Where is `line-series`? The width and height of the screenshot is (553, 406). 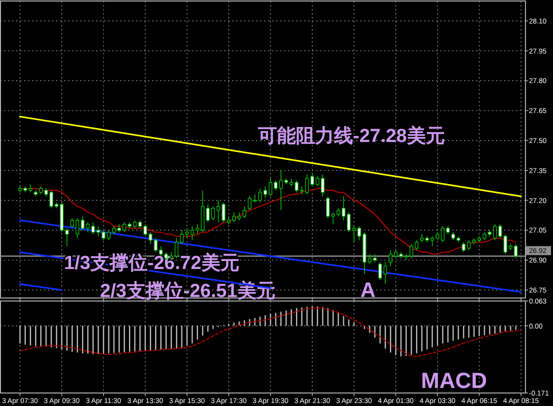 line-series is located at coordinates (271, 332).